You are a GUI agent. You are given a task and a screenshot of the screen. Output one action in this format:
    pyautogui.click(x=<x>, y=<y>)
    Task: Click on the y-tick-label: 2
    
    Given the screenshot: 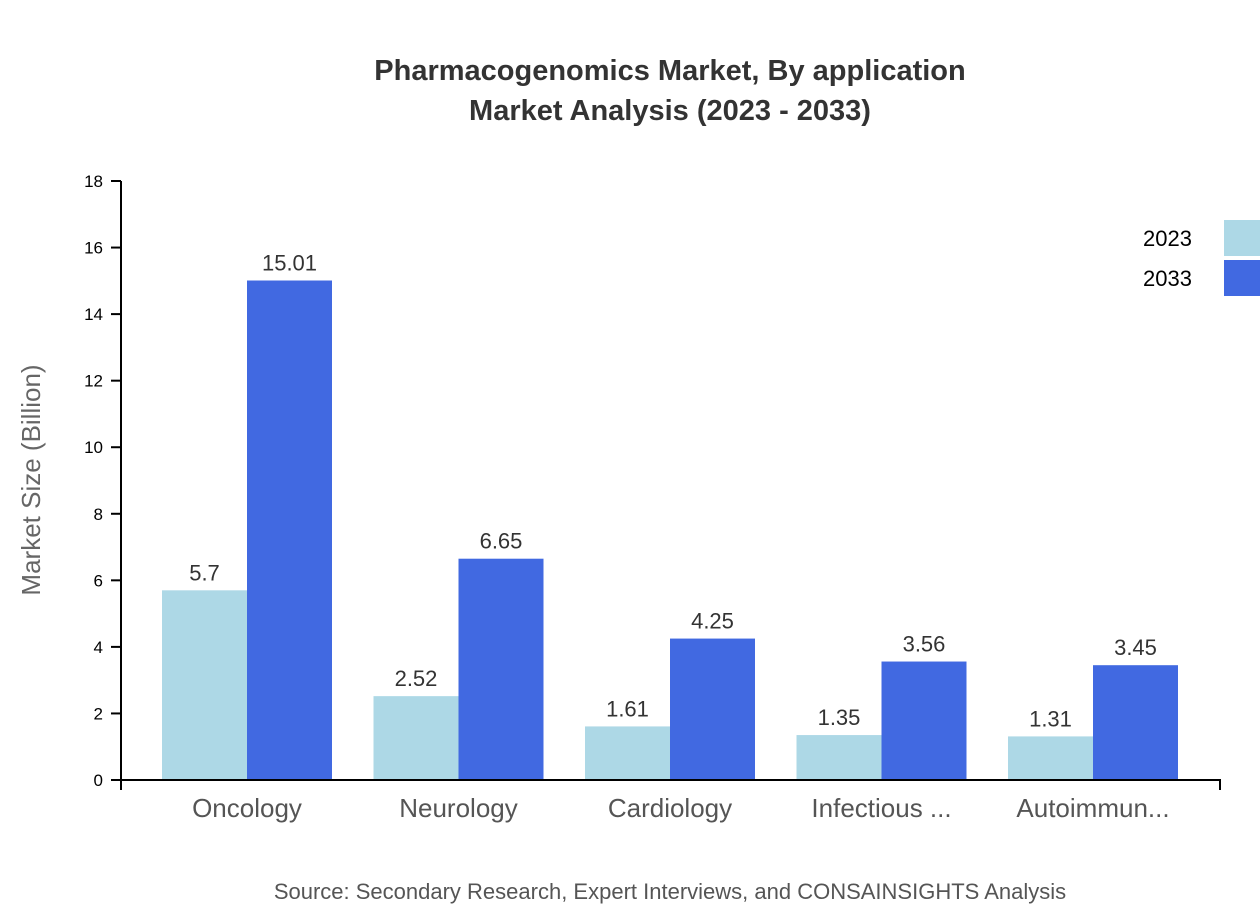 What is the action you would take?
    pyautogui.click(x=98, y=713)
    